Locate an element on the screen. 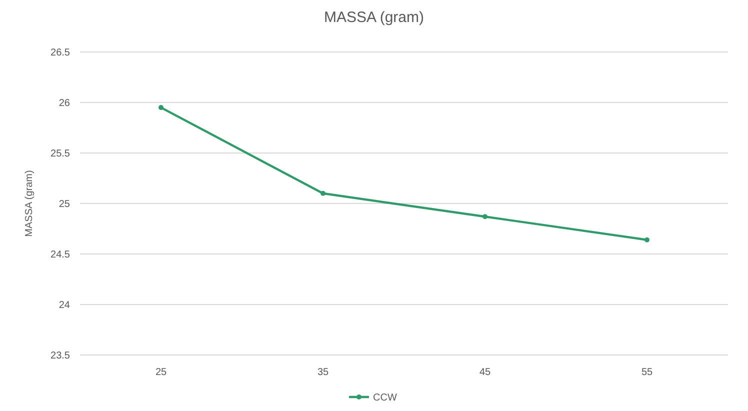 Image resolution: width=748 pixels, height=411 pixels. y-tick-label: 25 is located at coordinates (64, 204).